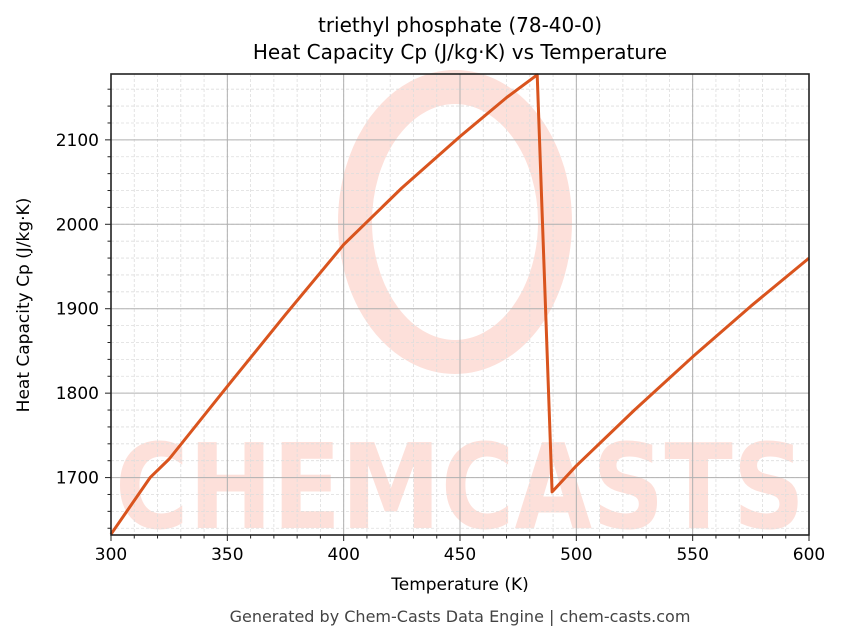  I want to click on y-tick-label: 2100, so click(77, 141).